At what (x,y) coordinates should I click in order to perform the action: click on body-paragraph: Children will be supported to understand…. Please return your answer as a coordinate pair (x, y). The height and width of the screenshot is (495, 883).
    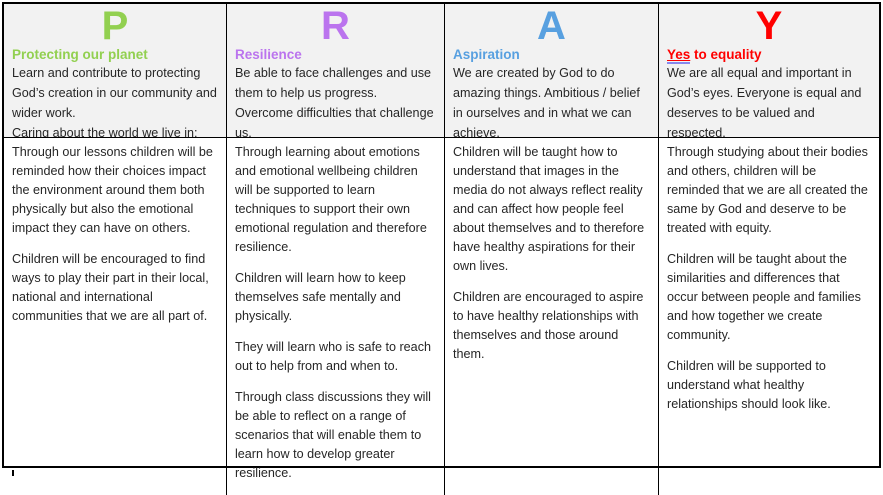
    Looking at the image, I should click on (749, 385).